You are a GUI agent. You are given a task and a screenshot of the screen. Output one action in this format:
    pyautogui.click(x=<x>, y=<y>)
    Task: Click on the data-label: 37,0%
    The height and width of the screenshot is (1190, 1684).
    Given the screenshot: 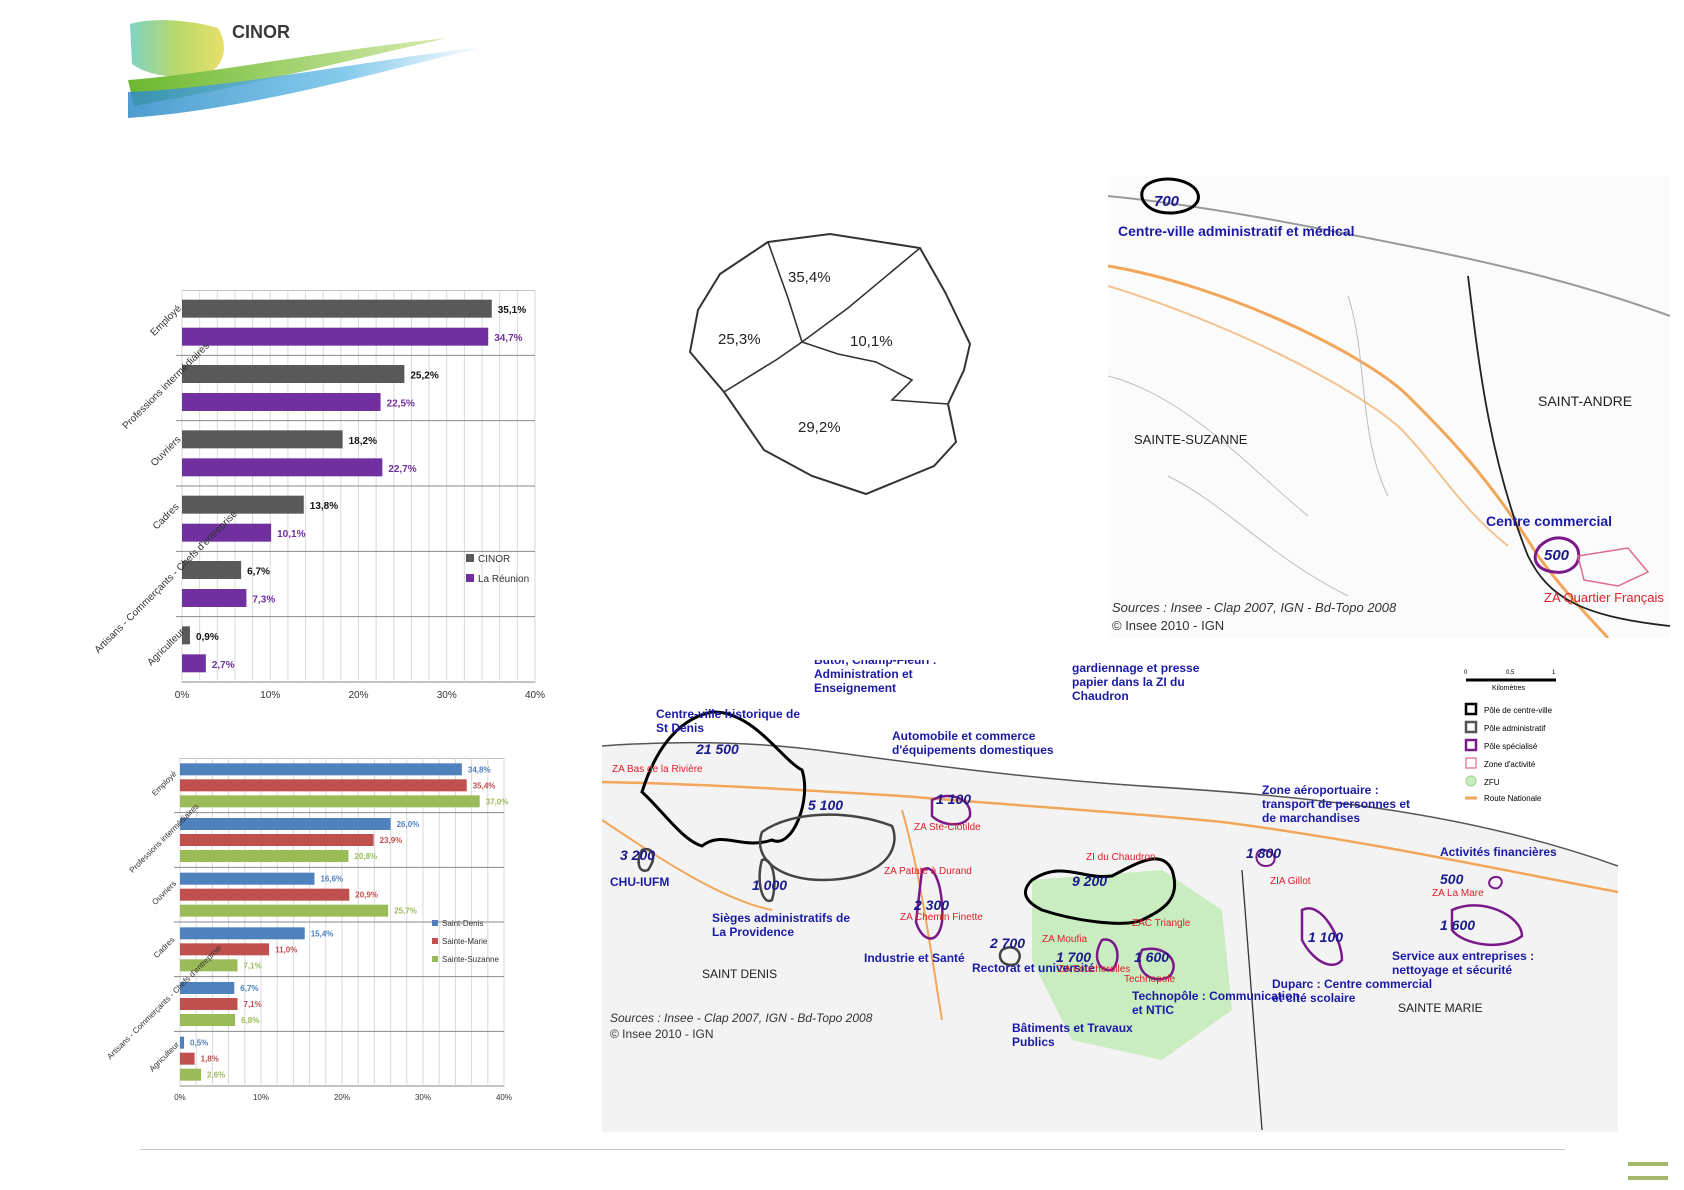 What is the action you would take?
    pyautogui.click(x=497, y=801)
    